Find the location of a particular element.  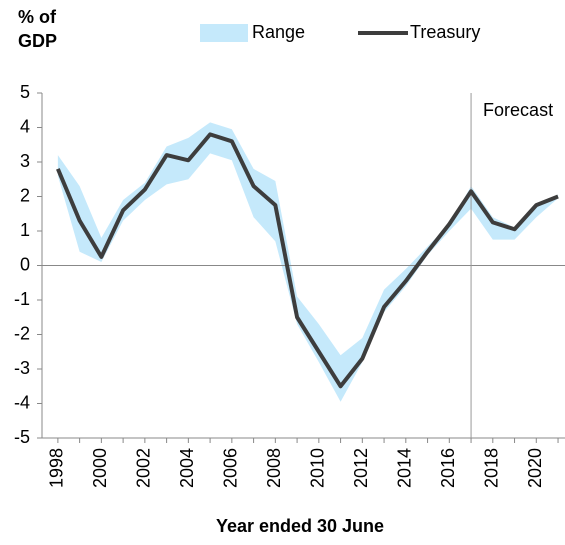

y-tick-label: 3 is located at coordinates (25, 161).